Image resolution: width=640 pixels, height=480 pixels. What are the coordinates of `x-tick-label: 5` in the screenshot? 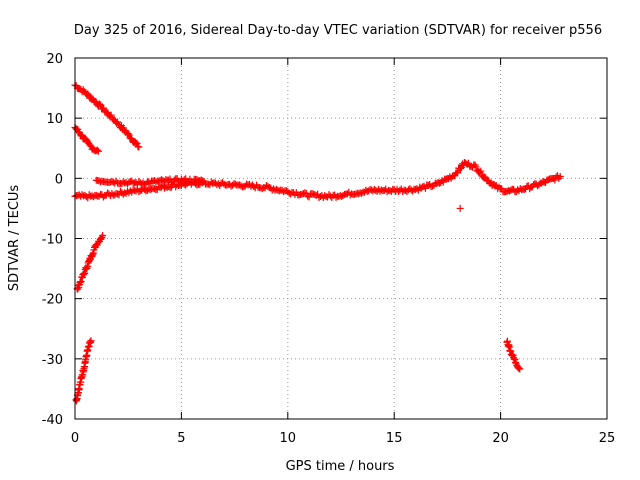 It's located at (181, 438).